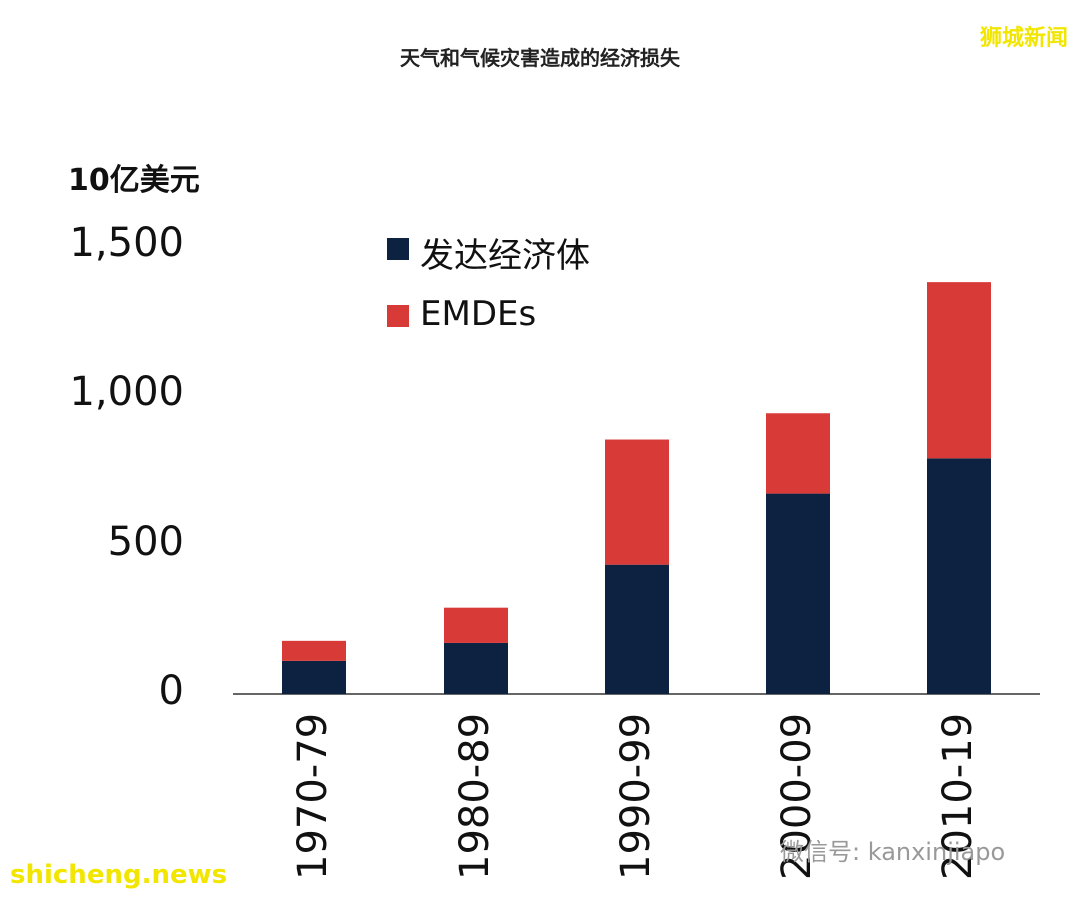 Image resolution: width=1080 pixels, height=898 pixels. I want to click on legend-swatch-developed, so click(398, 249).